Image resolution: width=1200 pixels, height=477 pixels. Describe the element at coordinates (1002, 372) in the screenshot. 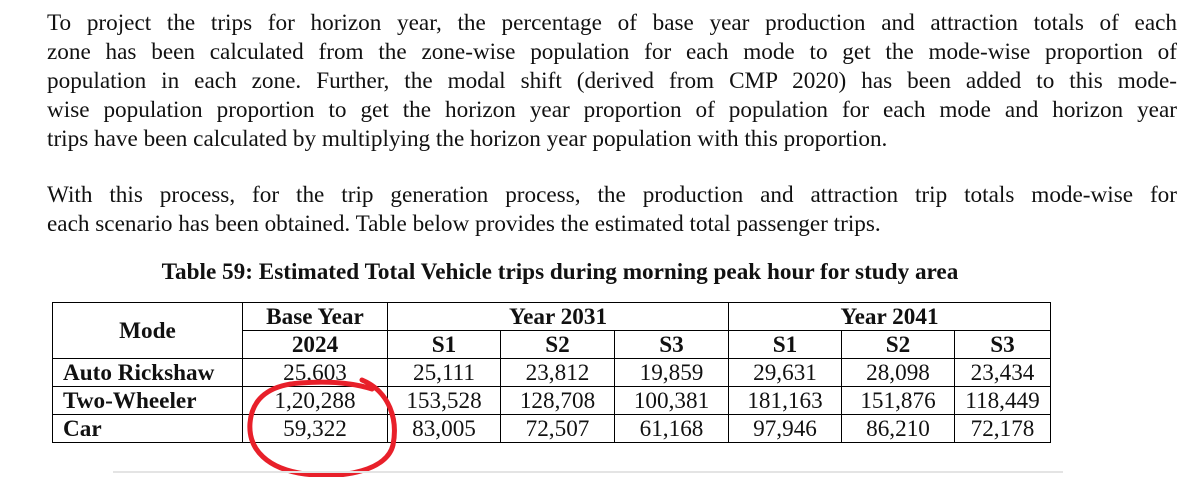

I see `table-cell: 23,434` at that location.